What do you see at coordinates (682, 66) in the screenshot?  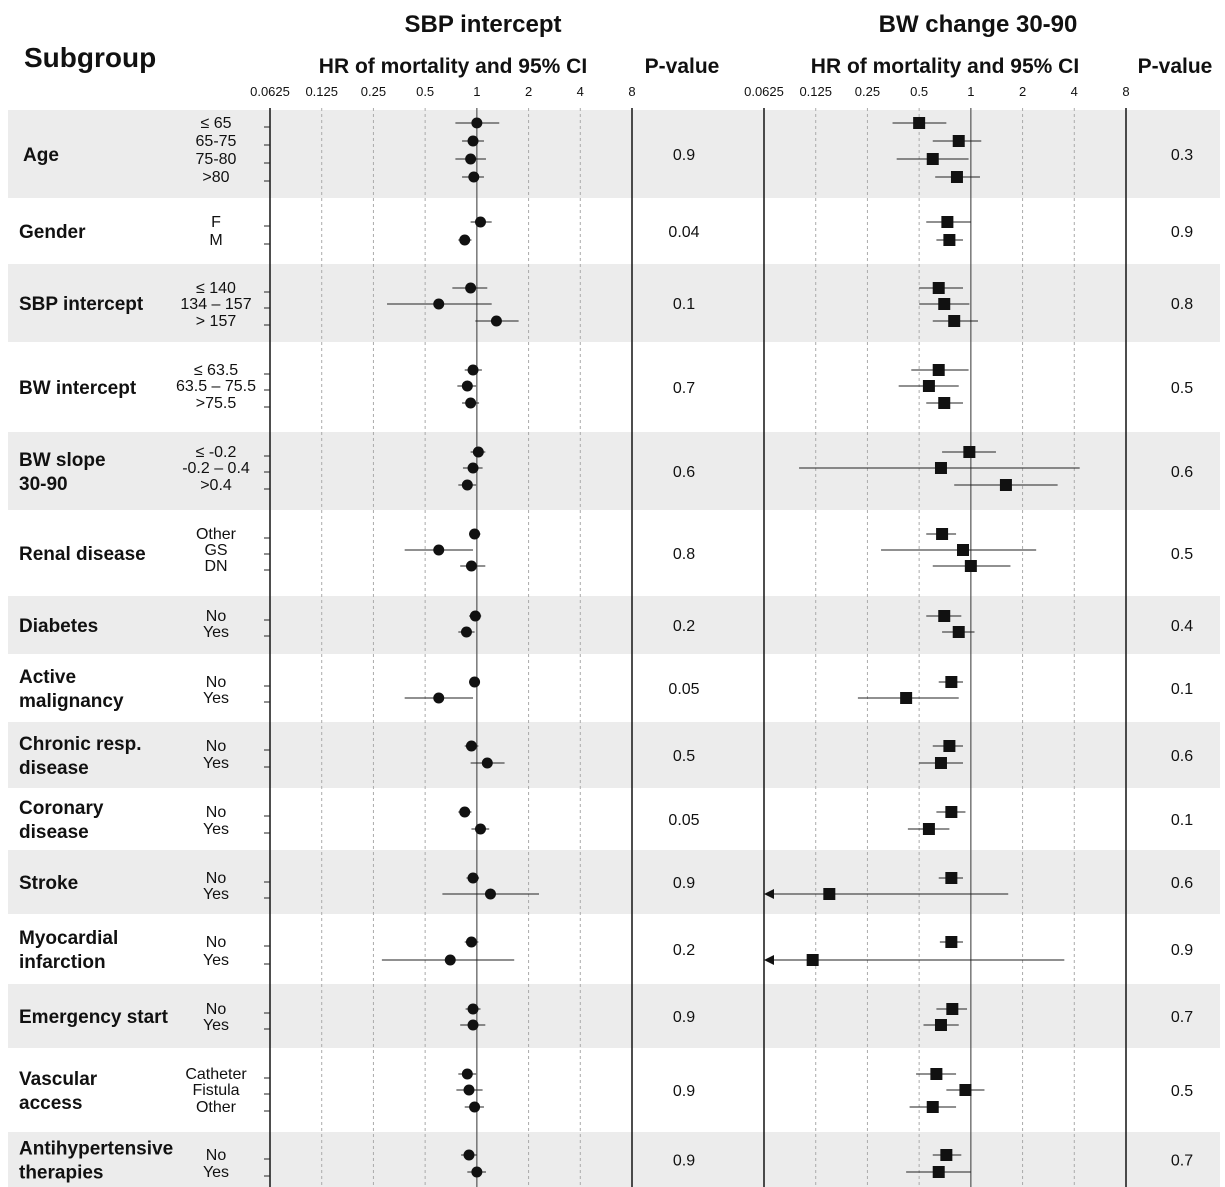 I see `left-p-header: P-value` at bounding box center [682, 66].